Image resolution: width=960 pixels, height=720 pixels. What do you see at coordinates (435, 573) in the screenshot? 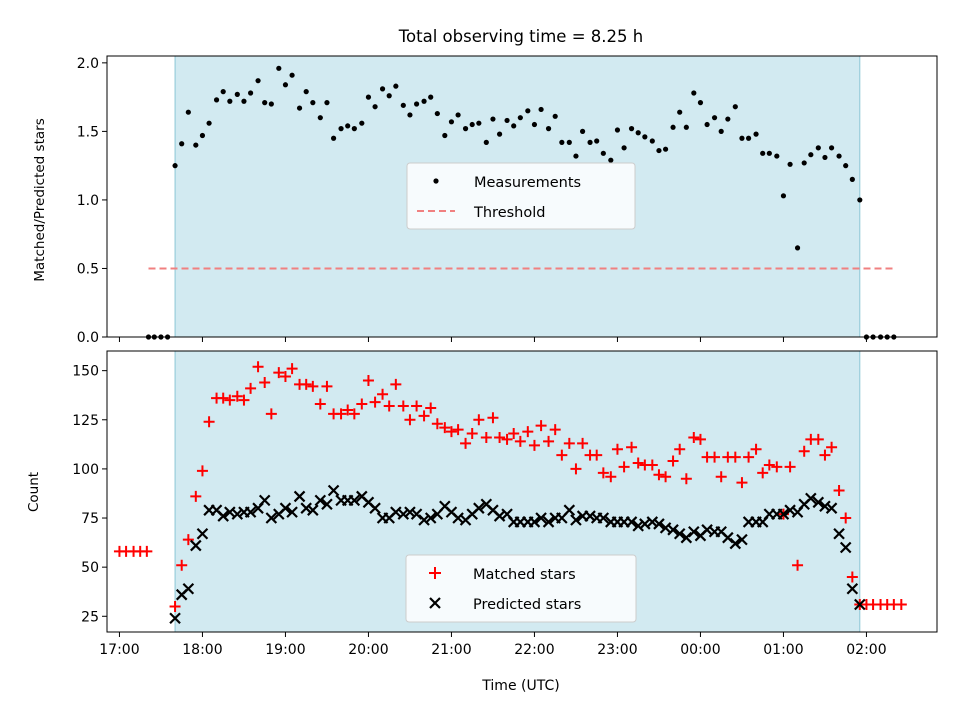
I see `legend-marker-matched` at bounding box center [435, 573].